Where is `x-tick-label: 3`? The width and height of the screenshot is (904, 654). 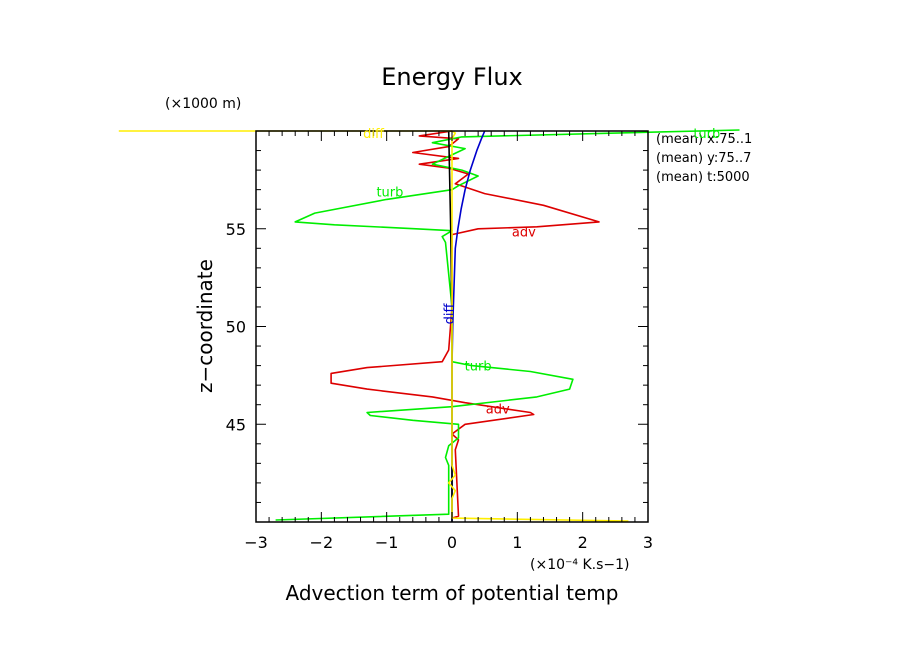 x-tick-label: 3 is located at coordinates (648, 542).